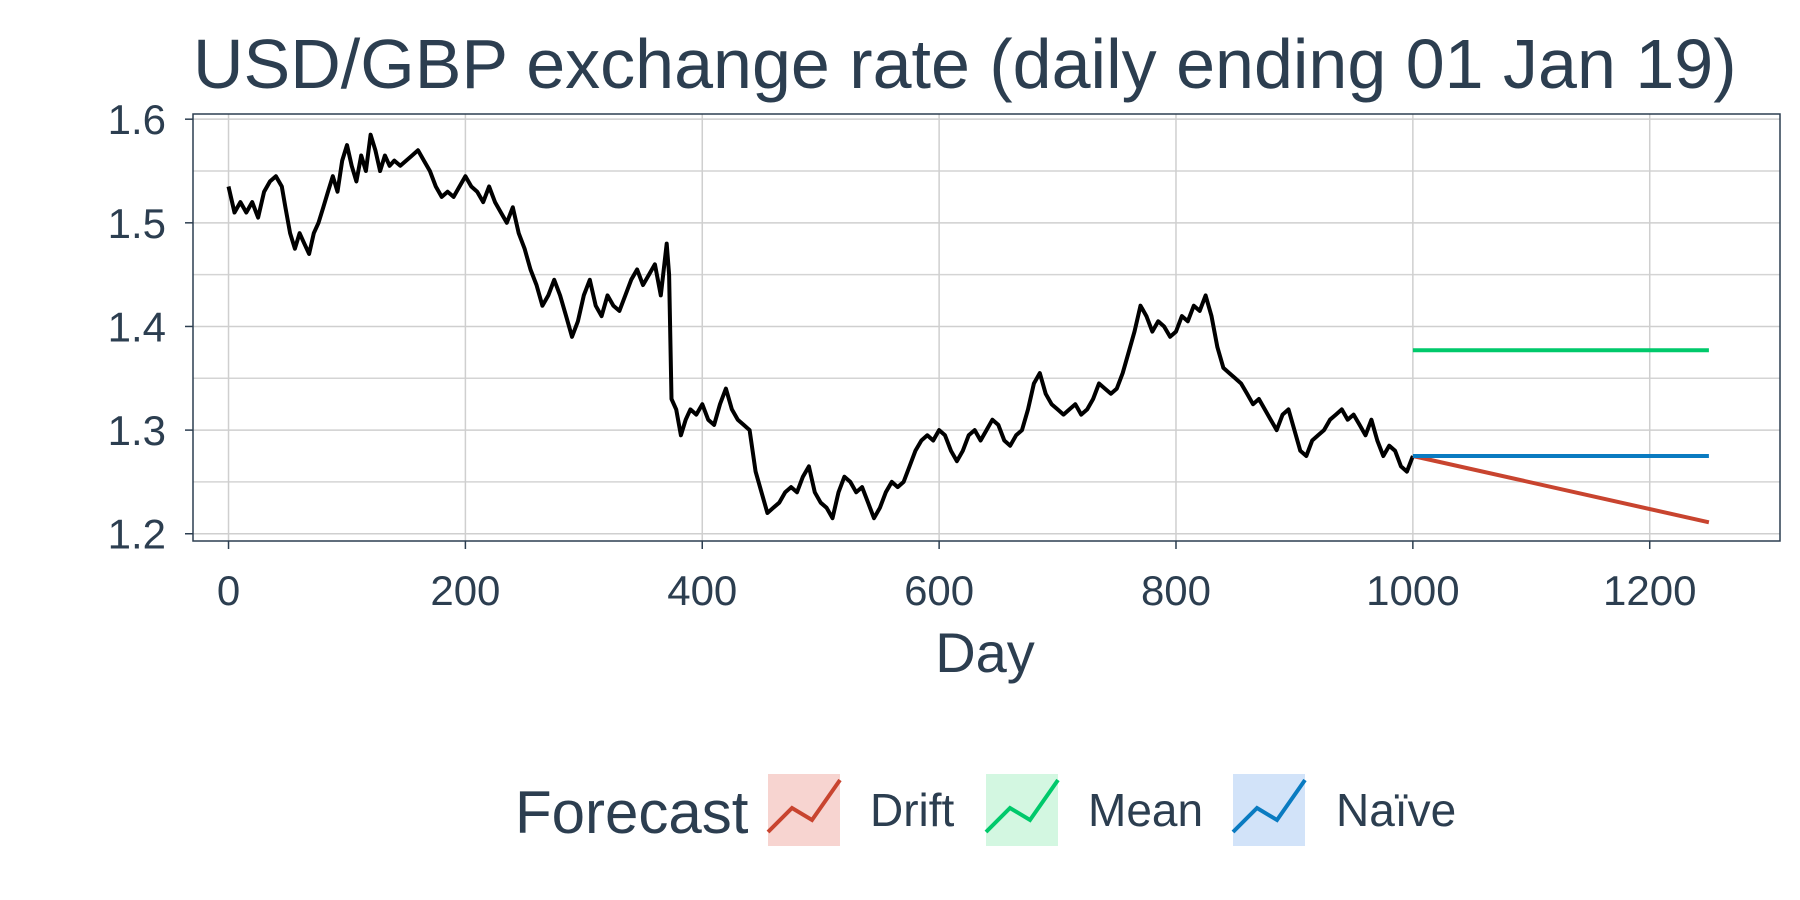  What do you see at coordinates (465, 590) in the screenshot?
I see `x-tick-label: 200` at bounding box center [465, 590].